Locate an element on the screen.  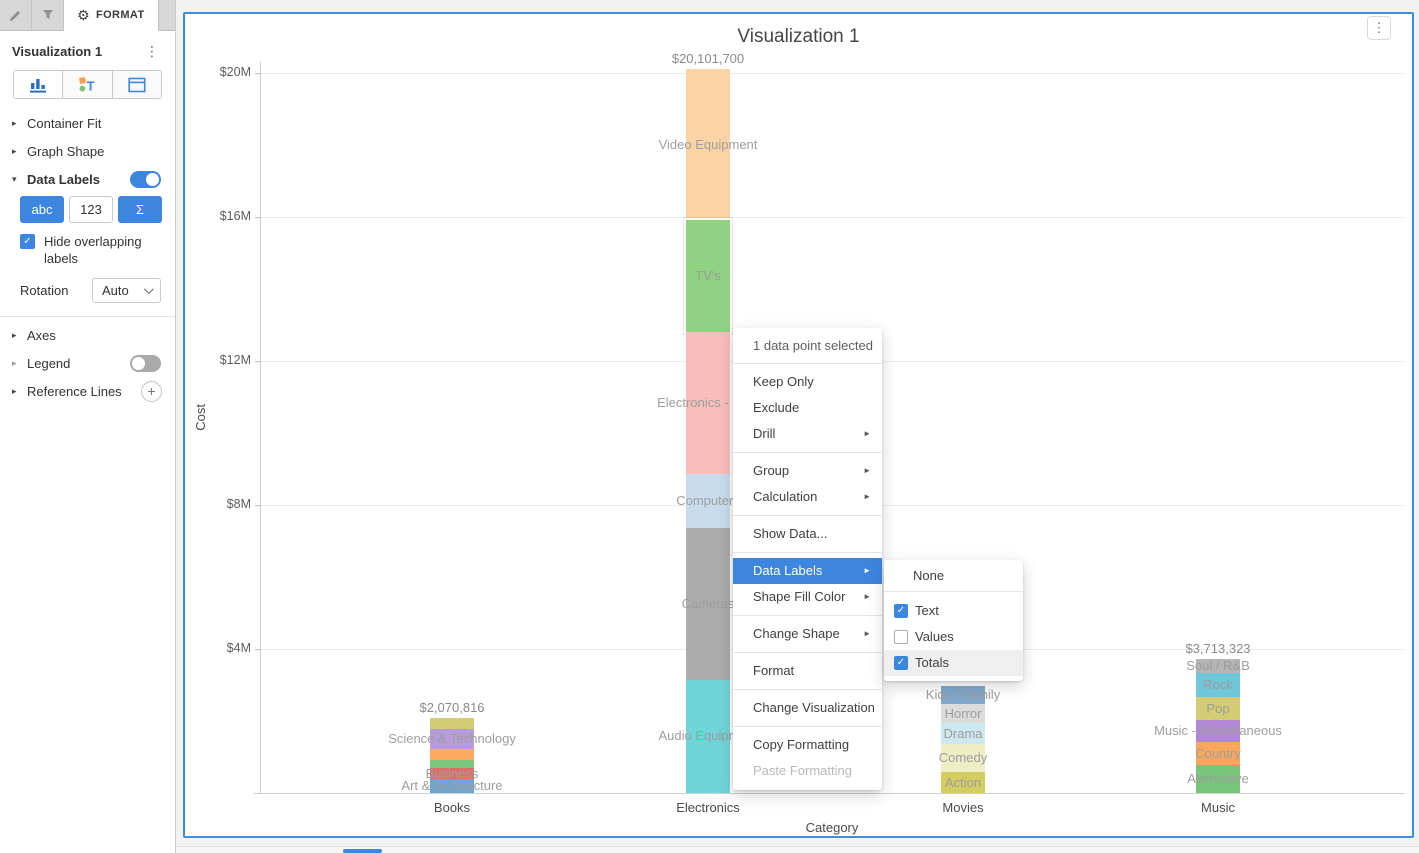
bar-chart-icon is located at coordinates (38, 86).